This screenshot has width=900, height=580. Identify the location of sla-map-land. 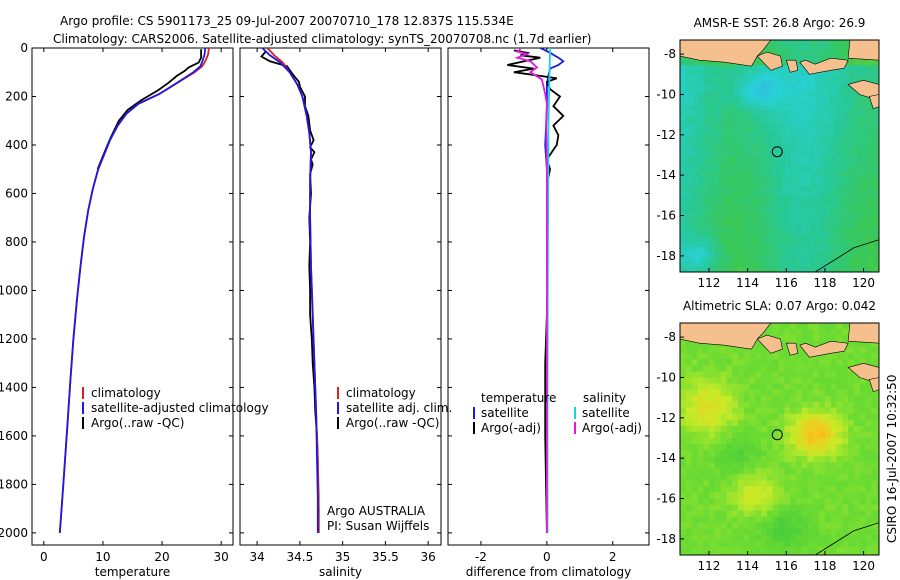
(769, 344).